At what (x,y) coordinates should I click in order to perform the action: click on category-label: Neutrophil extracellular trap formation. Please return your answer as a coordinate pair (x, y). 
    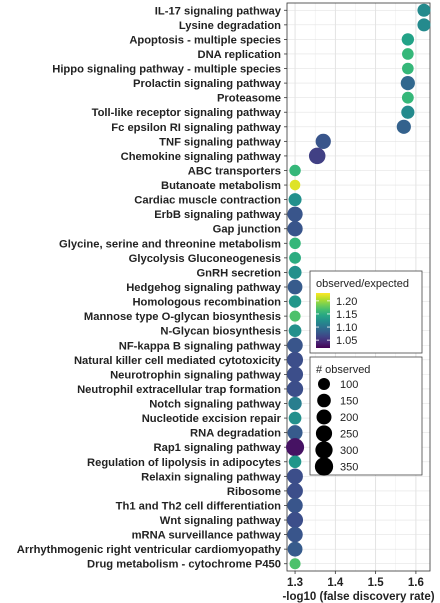
    Looking at the image, I should click on (179, 390).